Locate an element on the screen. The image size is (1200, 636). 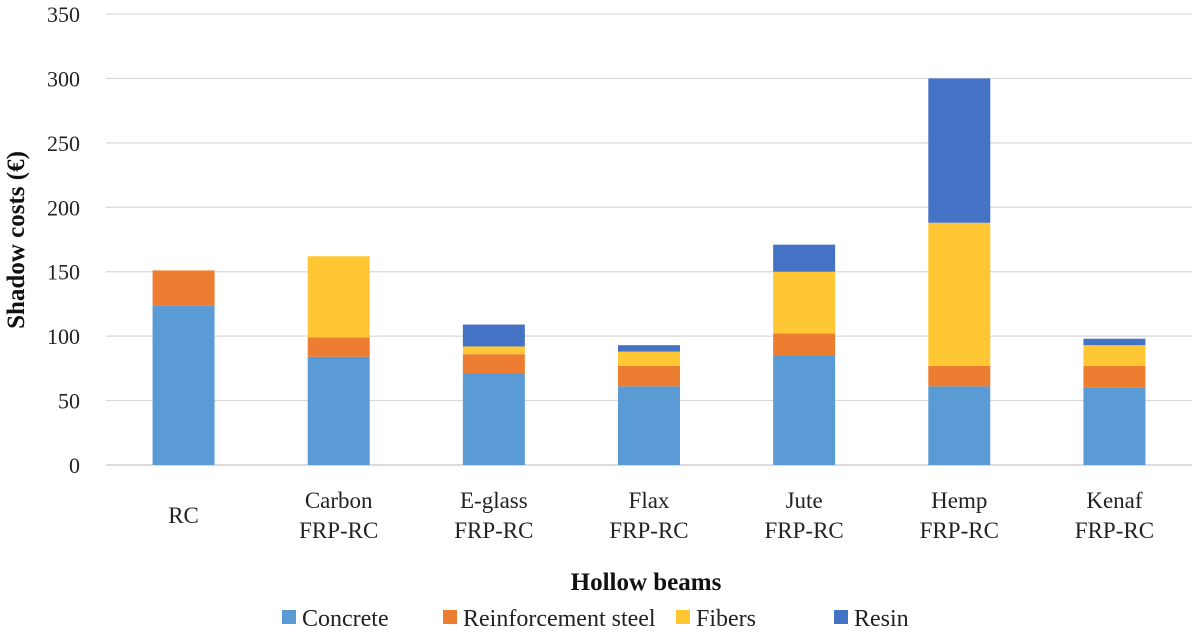
y-tick-label: 0 is located at coordinates (74, 465).